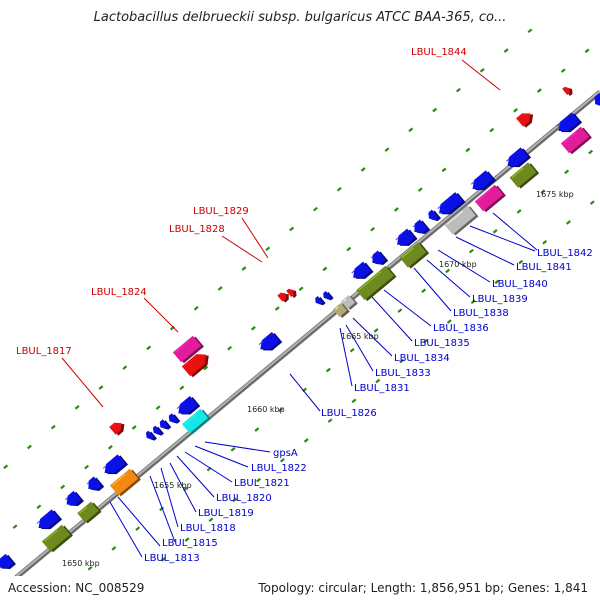 The height and width of the screenshot is (600, 600). What do you see at coordinates (172, 558) in the screenshot?
I see `gene-label: LBUL_1813` at bounding box center [172, 558].